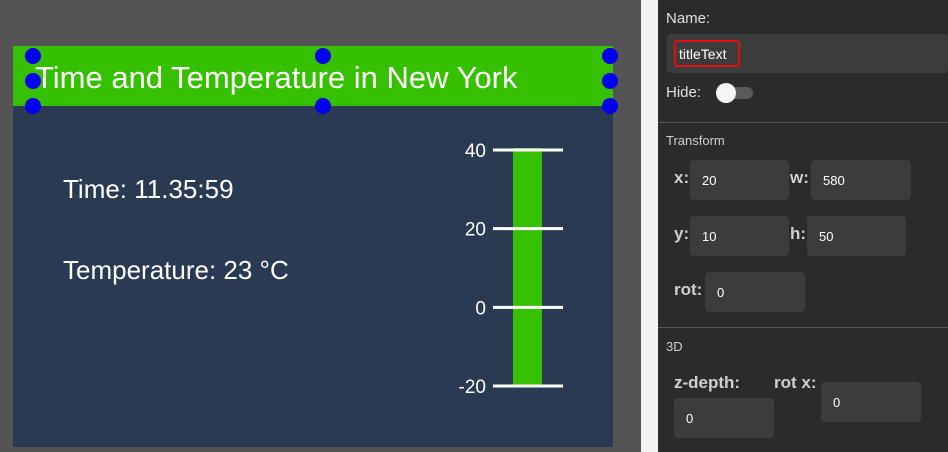 This screenshot has width=948, height=452. What do you see at coordinates (739, 236) in the screenshot?
I see `y-input: 10` at bounding box center [739, 236].